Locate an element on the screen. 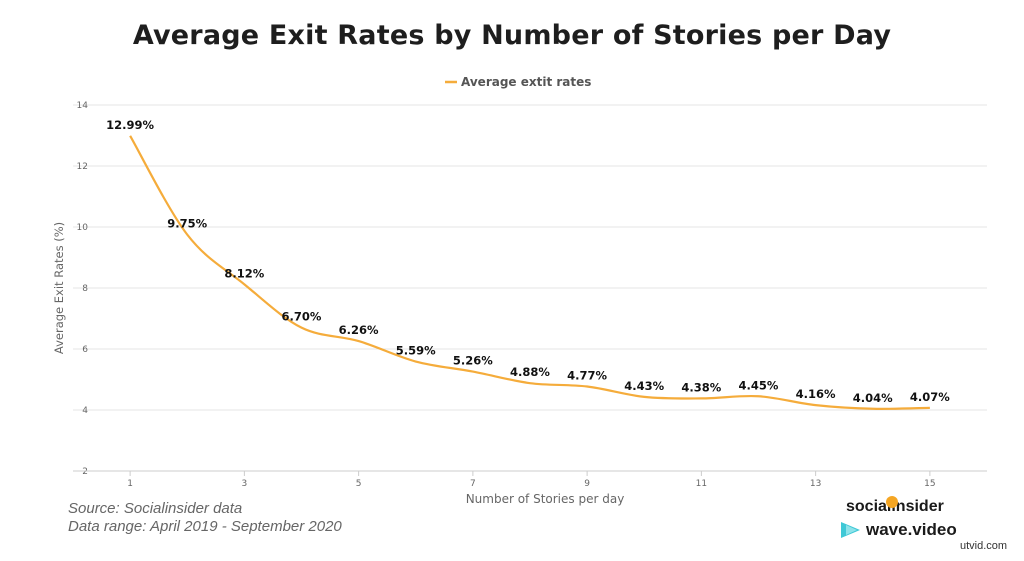 The width and height of the screenshot is (1024, 561). data-label: 8.12% is located at coordinates (244, 273).